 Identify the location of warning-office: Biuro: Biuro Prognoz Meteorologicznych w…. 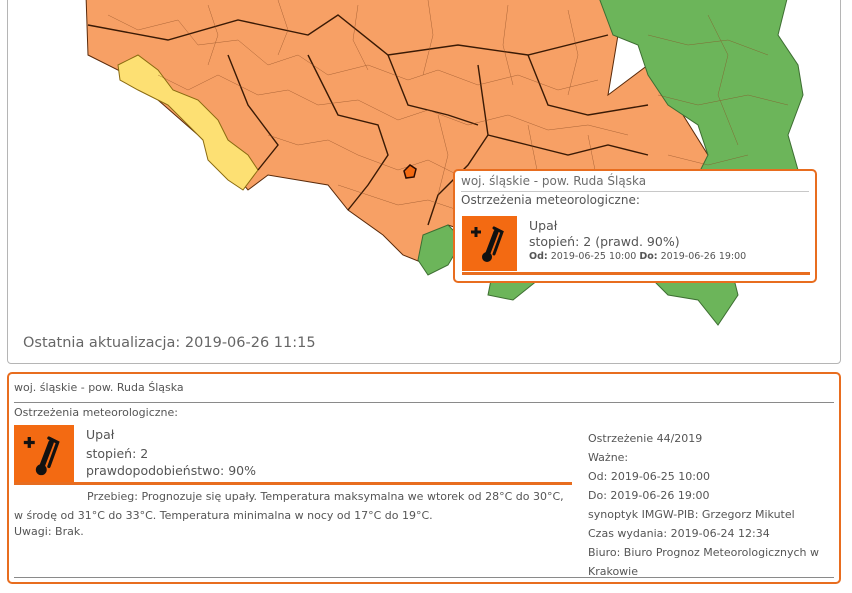
(703, 562).